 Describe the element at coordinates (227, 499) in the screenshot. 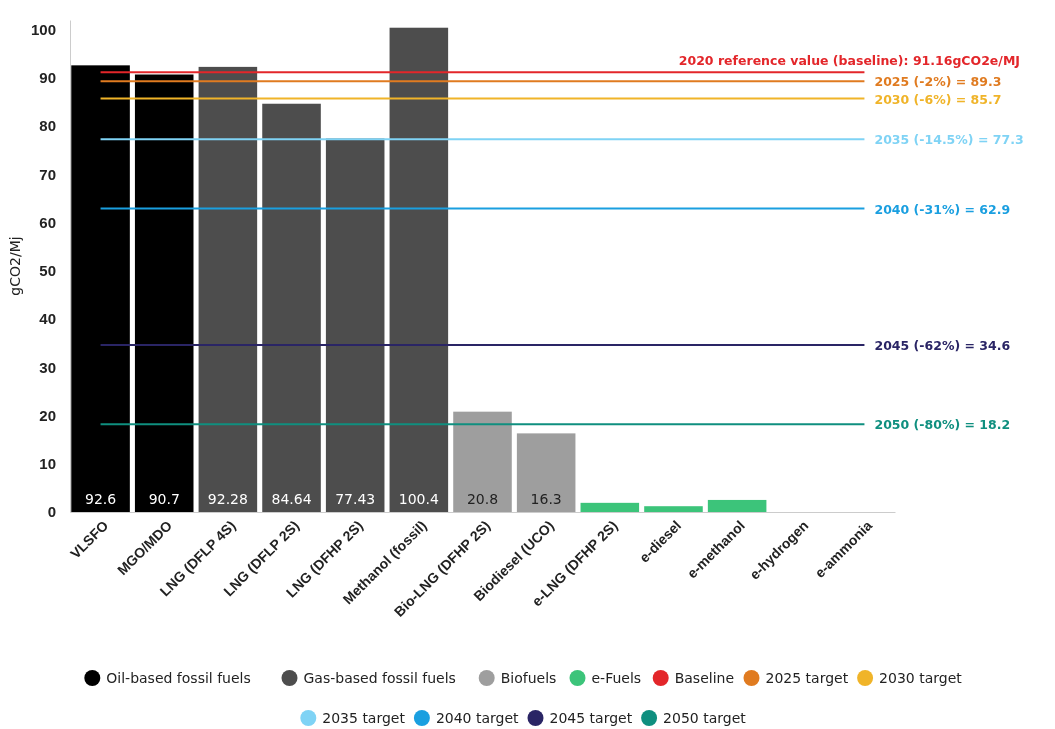

I see `data-label: 92.28` at that location.